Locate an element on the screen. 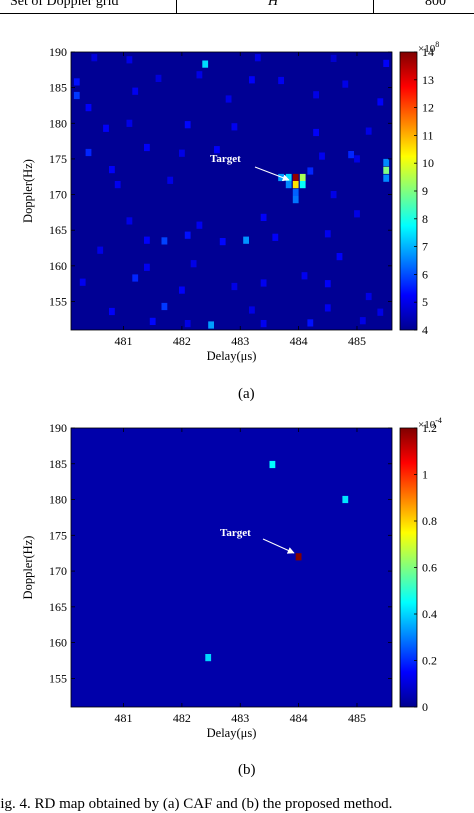  caption-b: (b) is located at coordinates (247, 770).